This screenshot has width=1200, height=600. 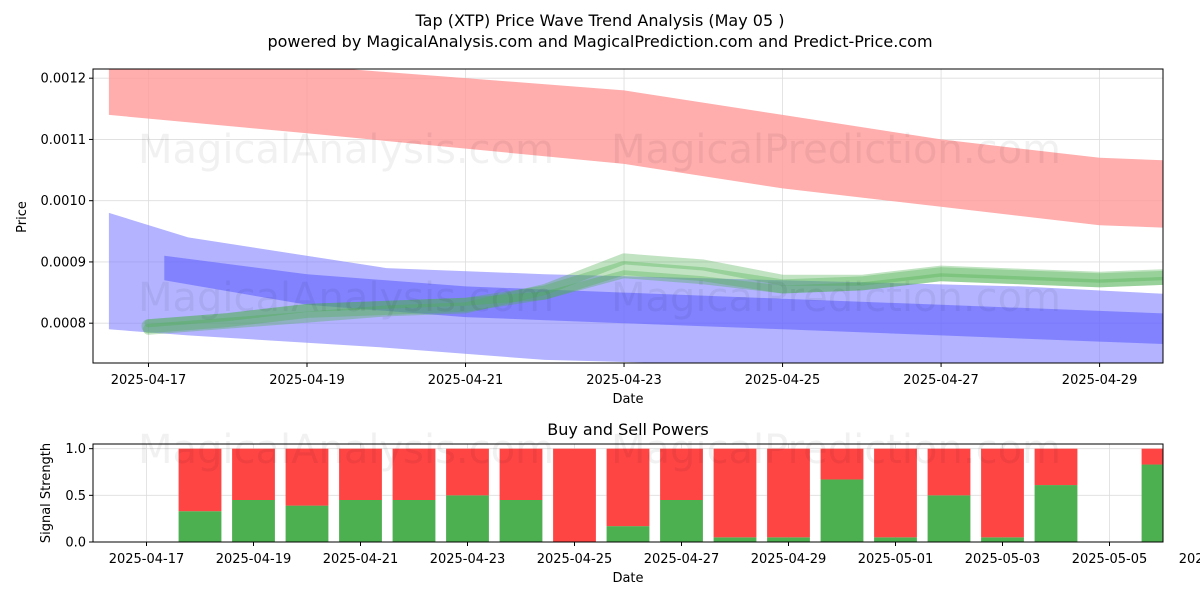 I want to click on price-x-tick-label: 2025-04-23, so click(x=624, y=380).